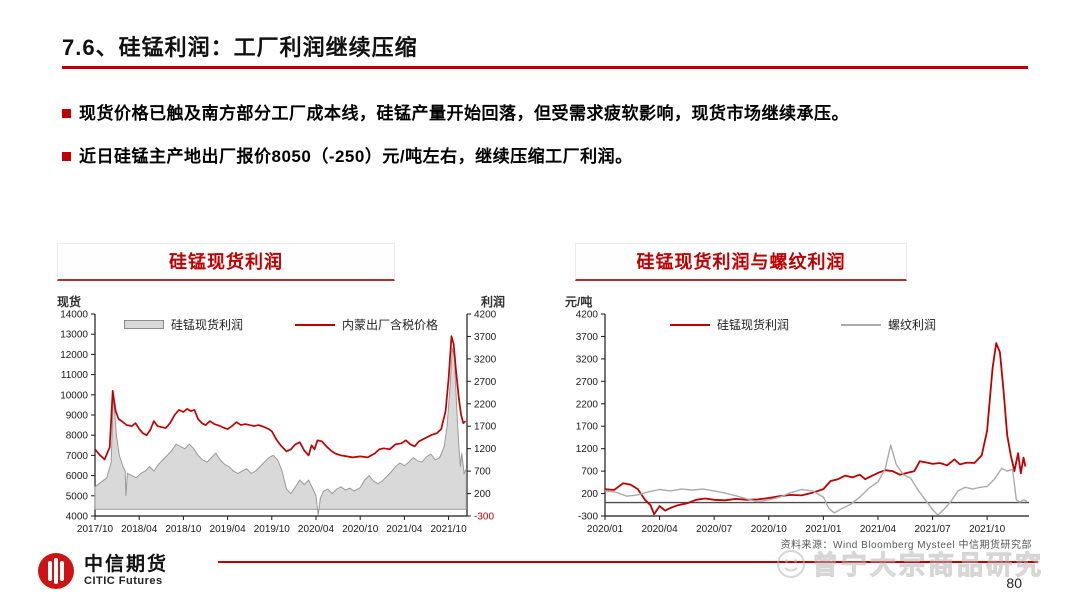 Image resolution: width=1080 pixels, height=608 pixels. What do you see at coordinates (790, 563) in the screenshot?
I see `watermark-face-icon` at bounding box center [790, 563].